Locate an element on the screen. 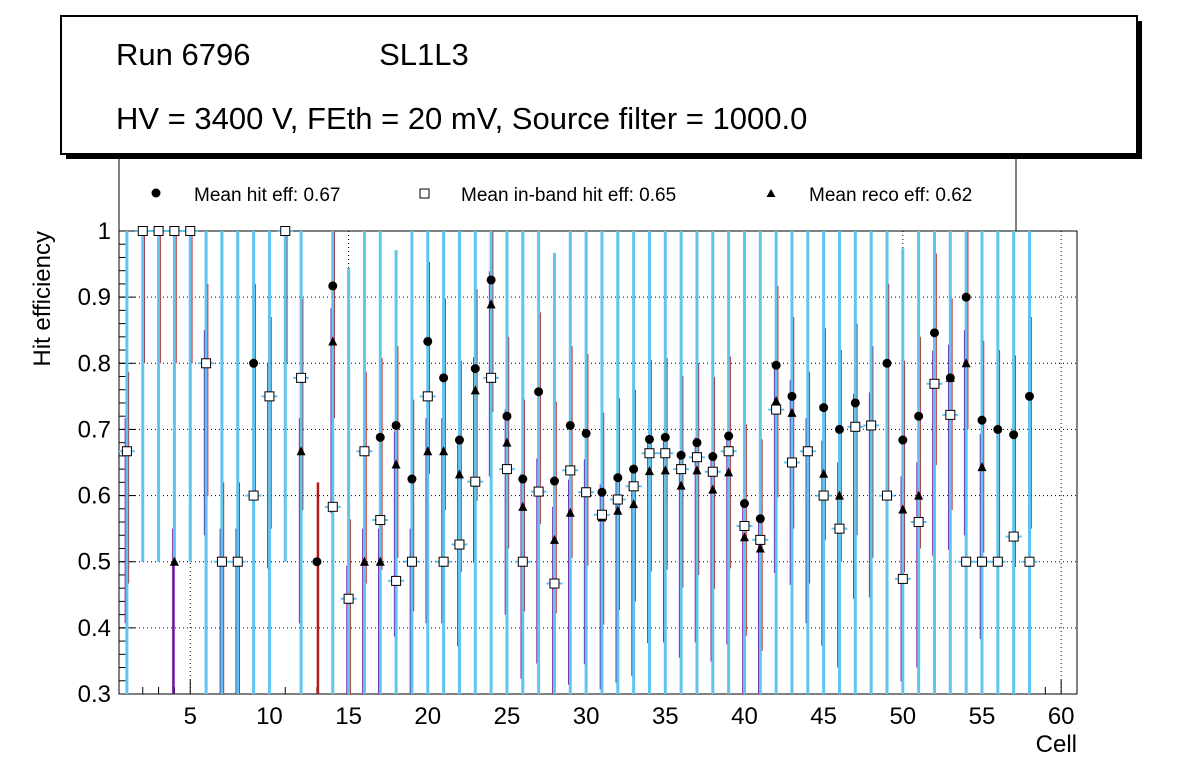 Image resolution: width=1196 pixels, height=772 pixels. y-tick-label: 0.9 is located at coordinates (94, 297).